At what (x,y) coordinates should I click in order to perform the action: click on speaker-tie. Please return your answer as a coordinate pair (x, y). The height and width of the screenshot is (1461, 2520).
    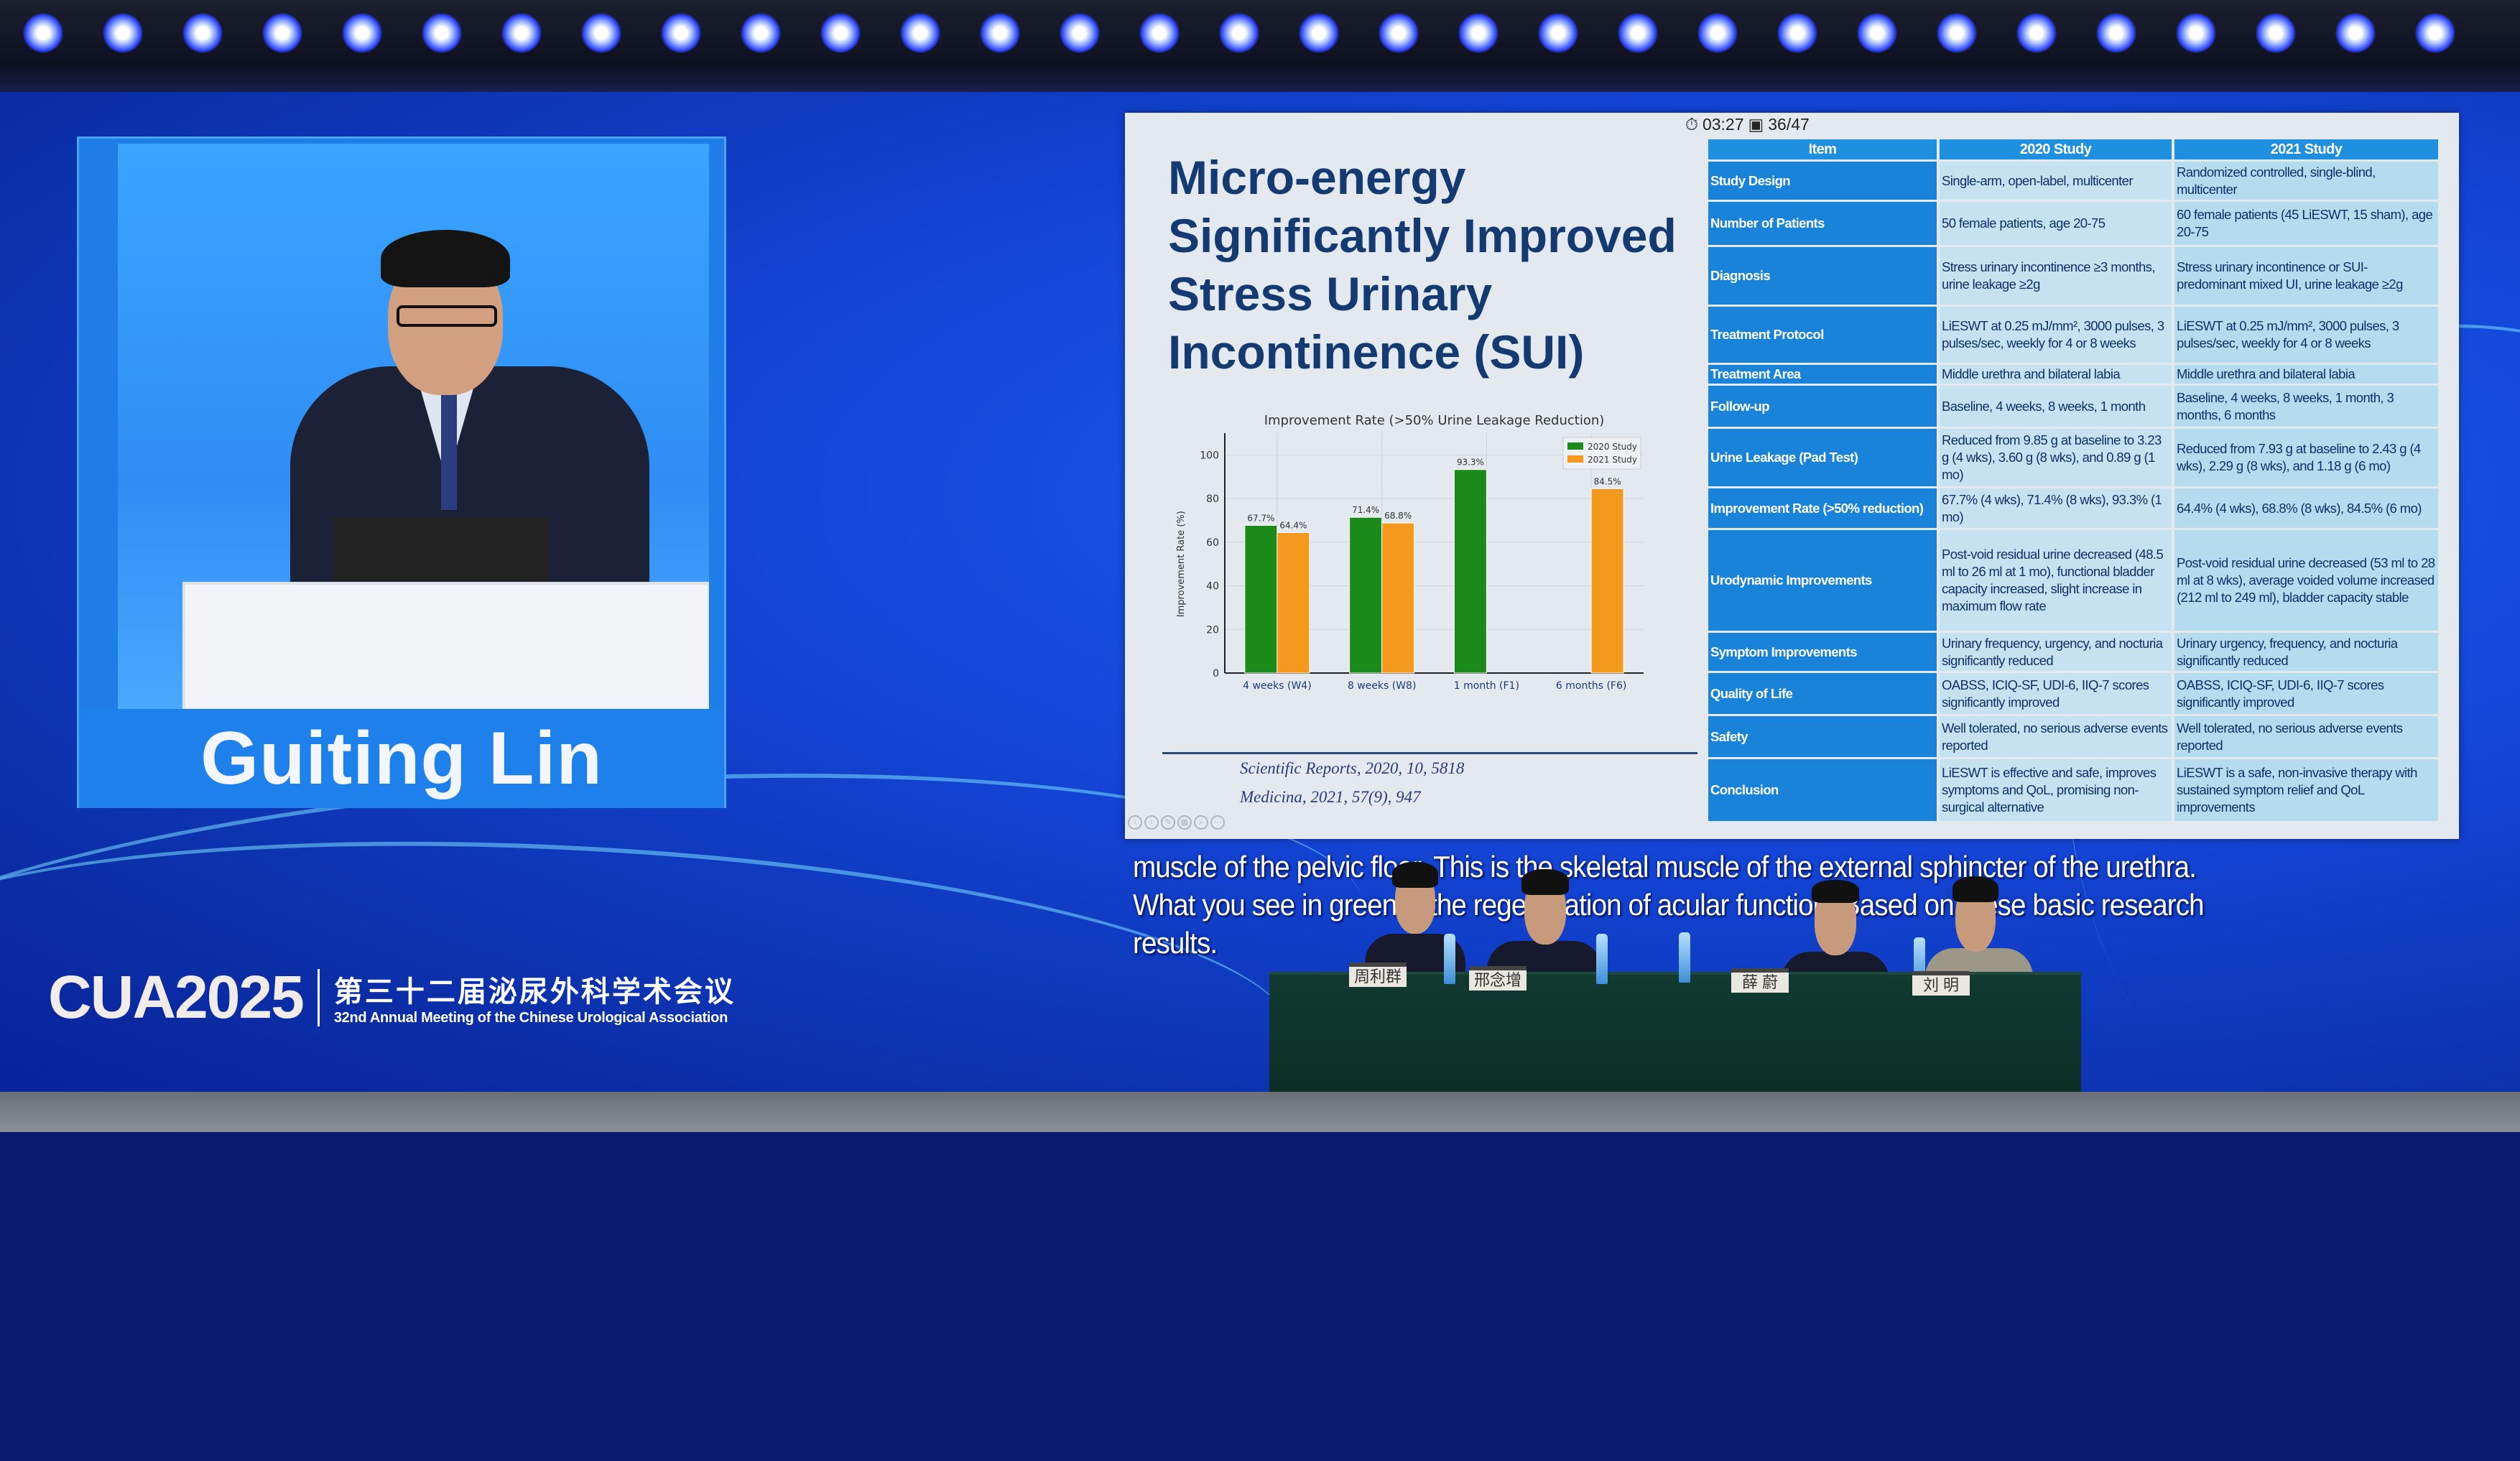
    Looking at the image, I should click on (449, 449).